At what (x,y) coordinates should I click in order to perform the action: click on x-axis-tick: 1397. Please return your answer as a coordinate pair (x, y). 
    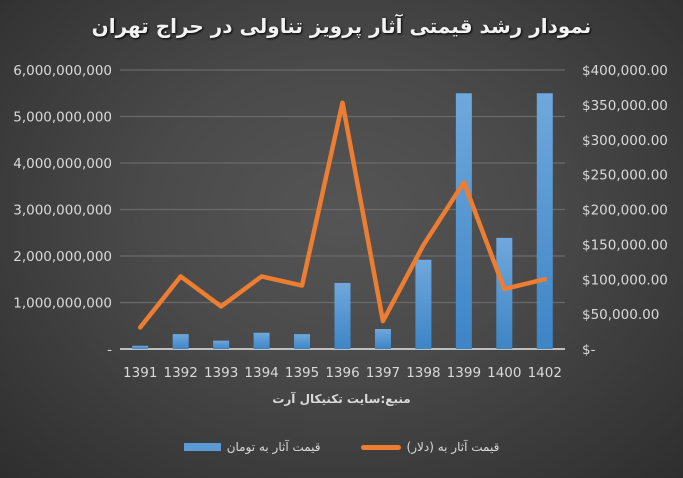
    Looking at the image, I should click on (383, 373).